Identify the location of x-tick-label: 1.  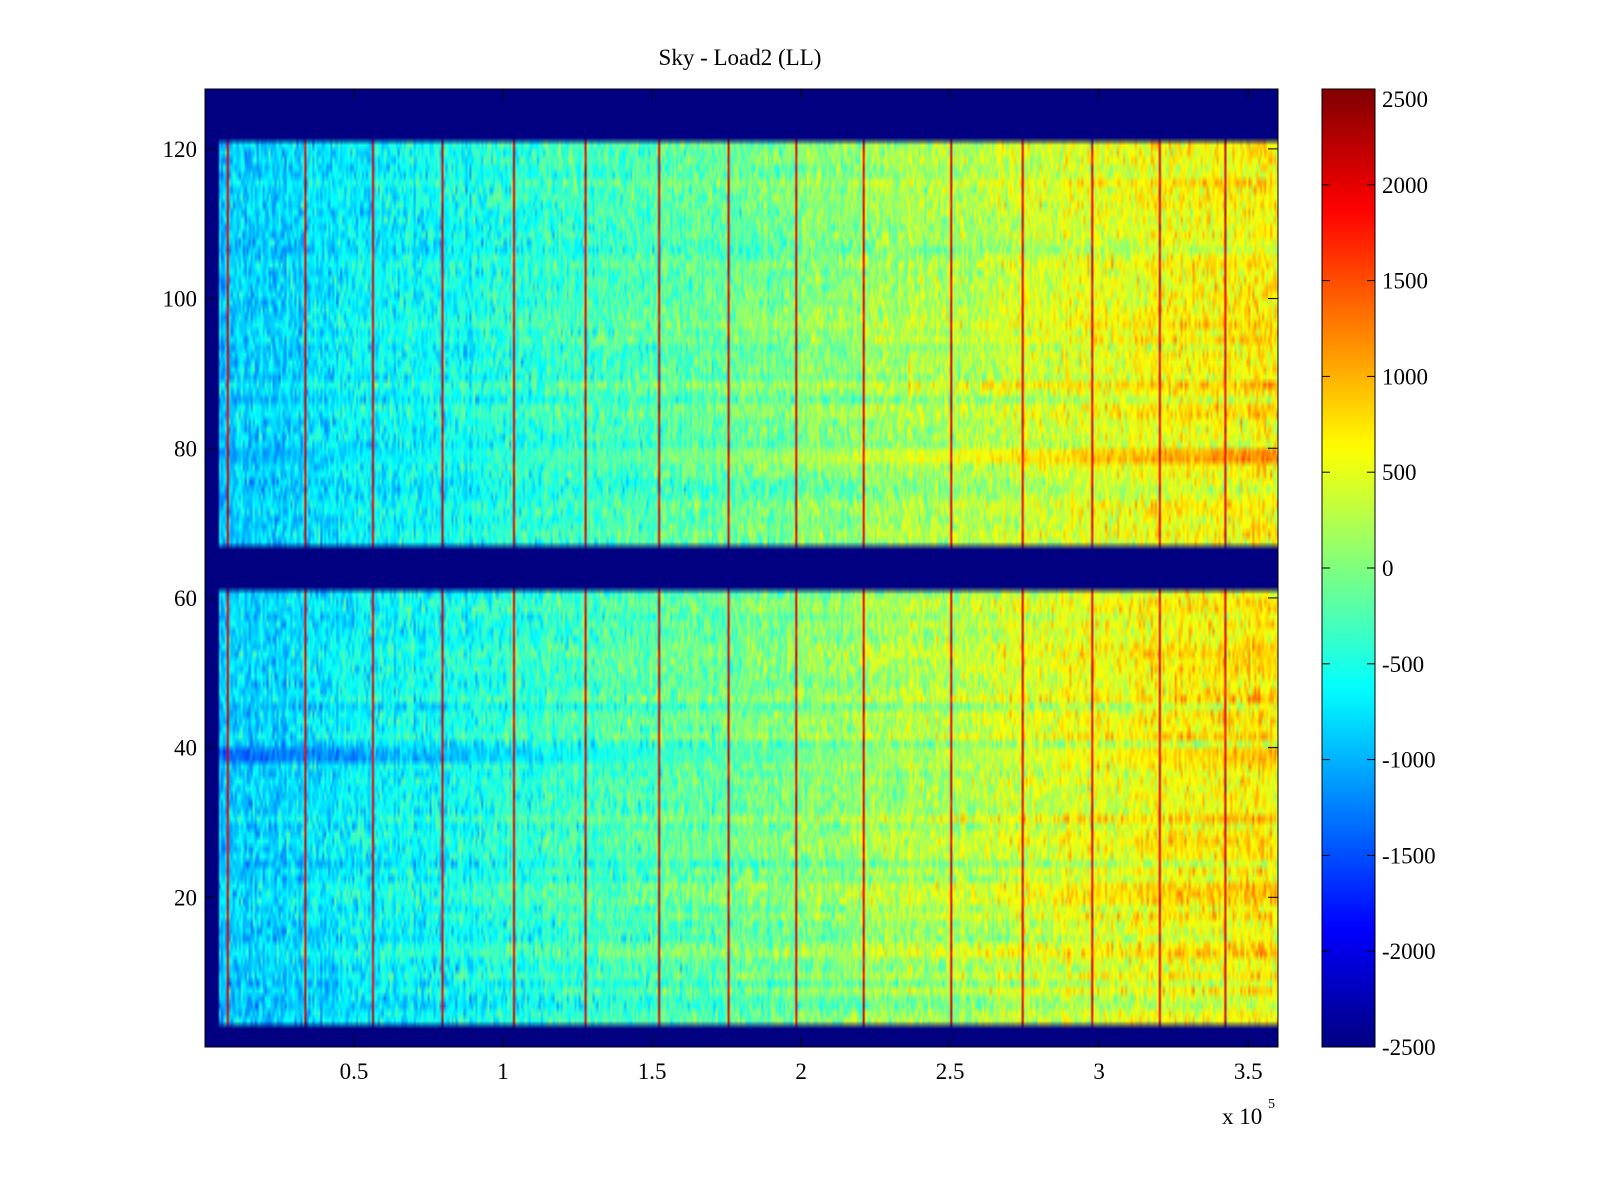
(503, 1071).